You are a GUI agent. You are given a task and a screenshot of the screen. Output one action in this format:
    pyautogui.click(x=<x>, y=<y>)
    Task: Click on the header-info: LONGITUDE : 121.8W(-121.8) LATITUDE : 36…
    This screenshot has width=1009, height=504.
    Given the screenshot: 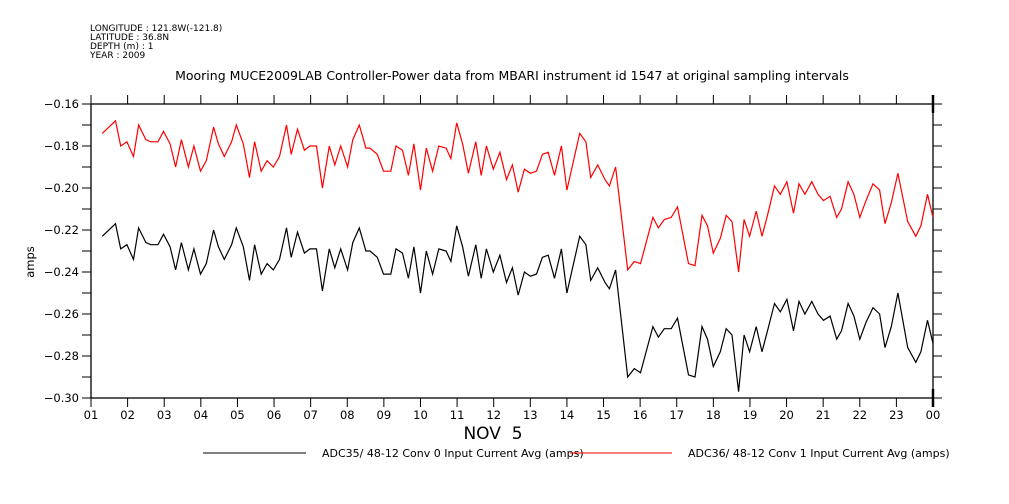 What is the action you would take?
    pyautogui.click(x=155, y=42)
    